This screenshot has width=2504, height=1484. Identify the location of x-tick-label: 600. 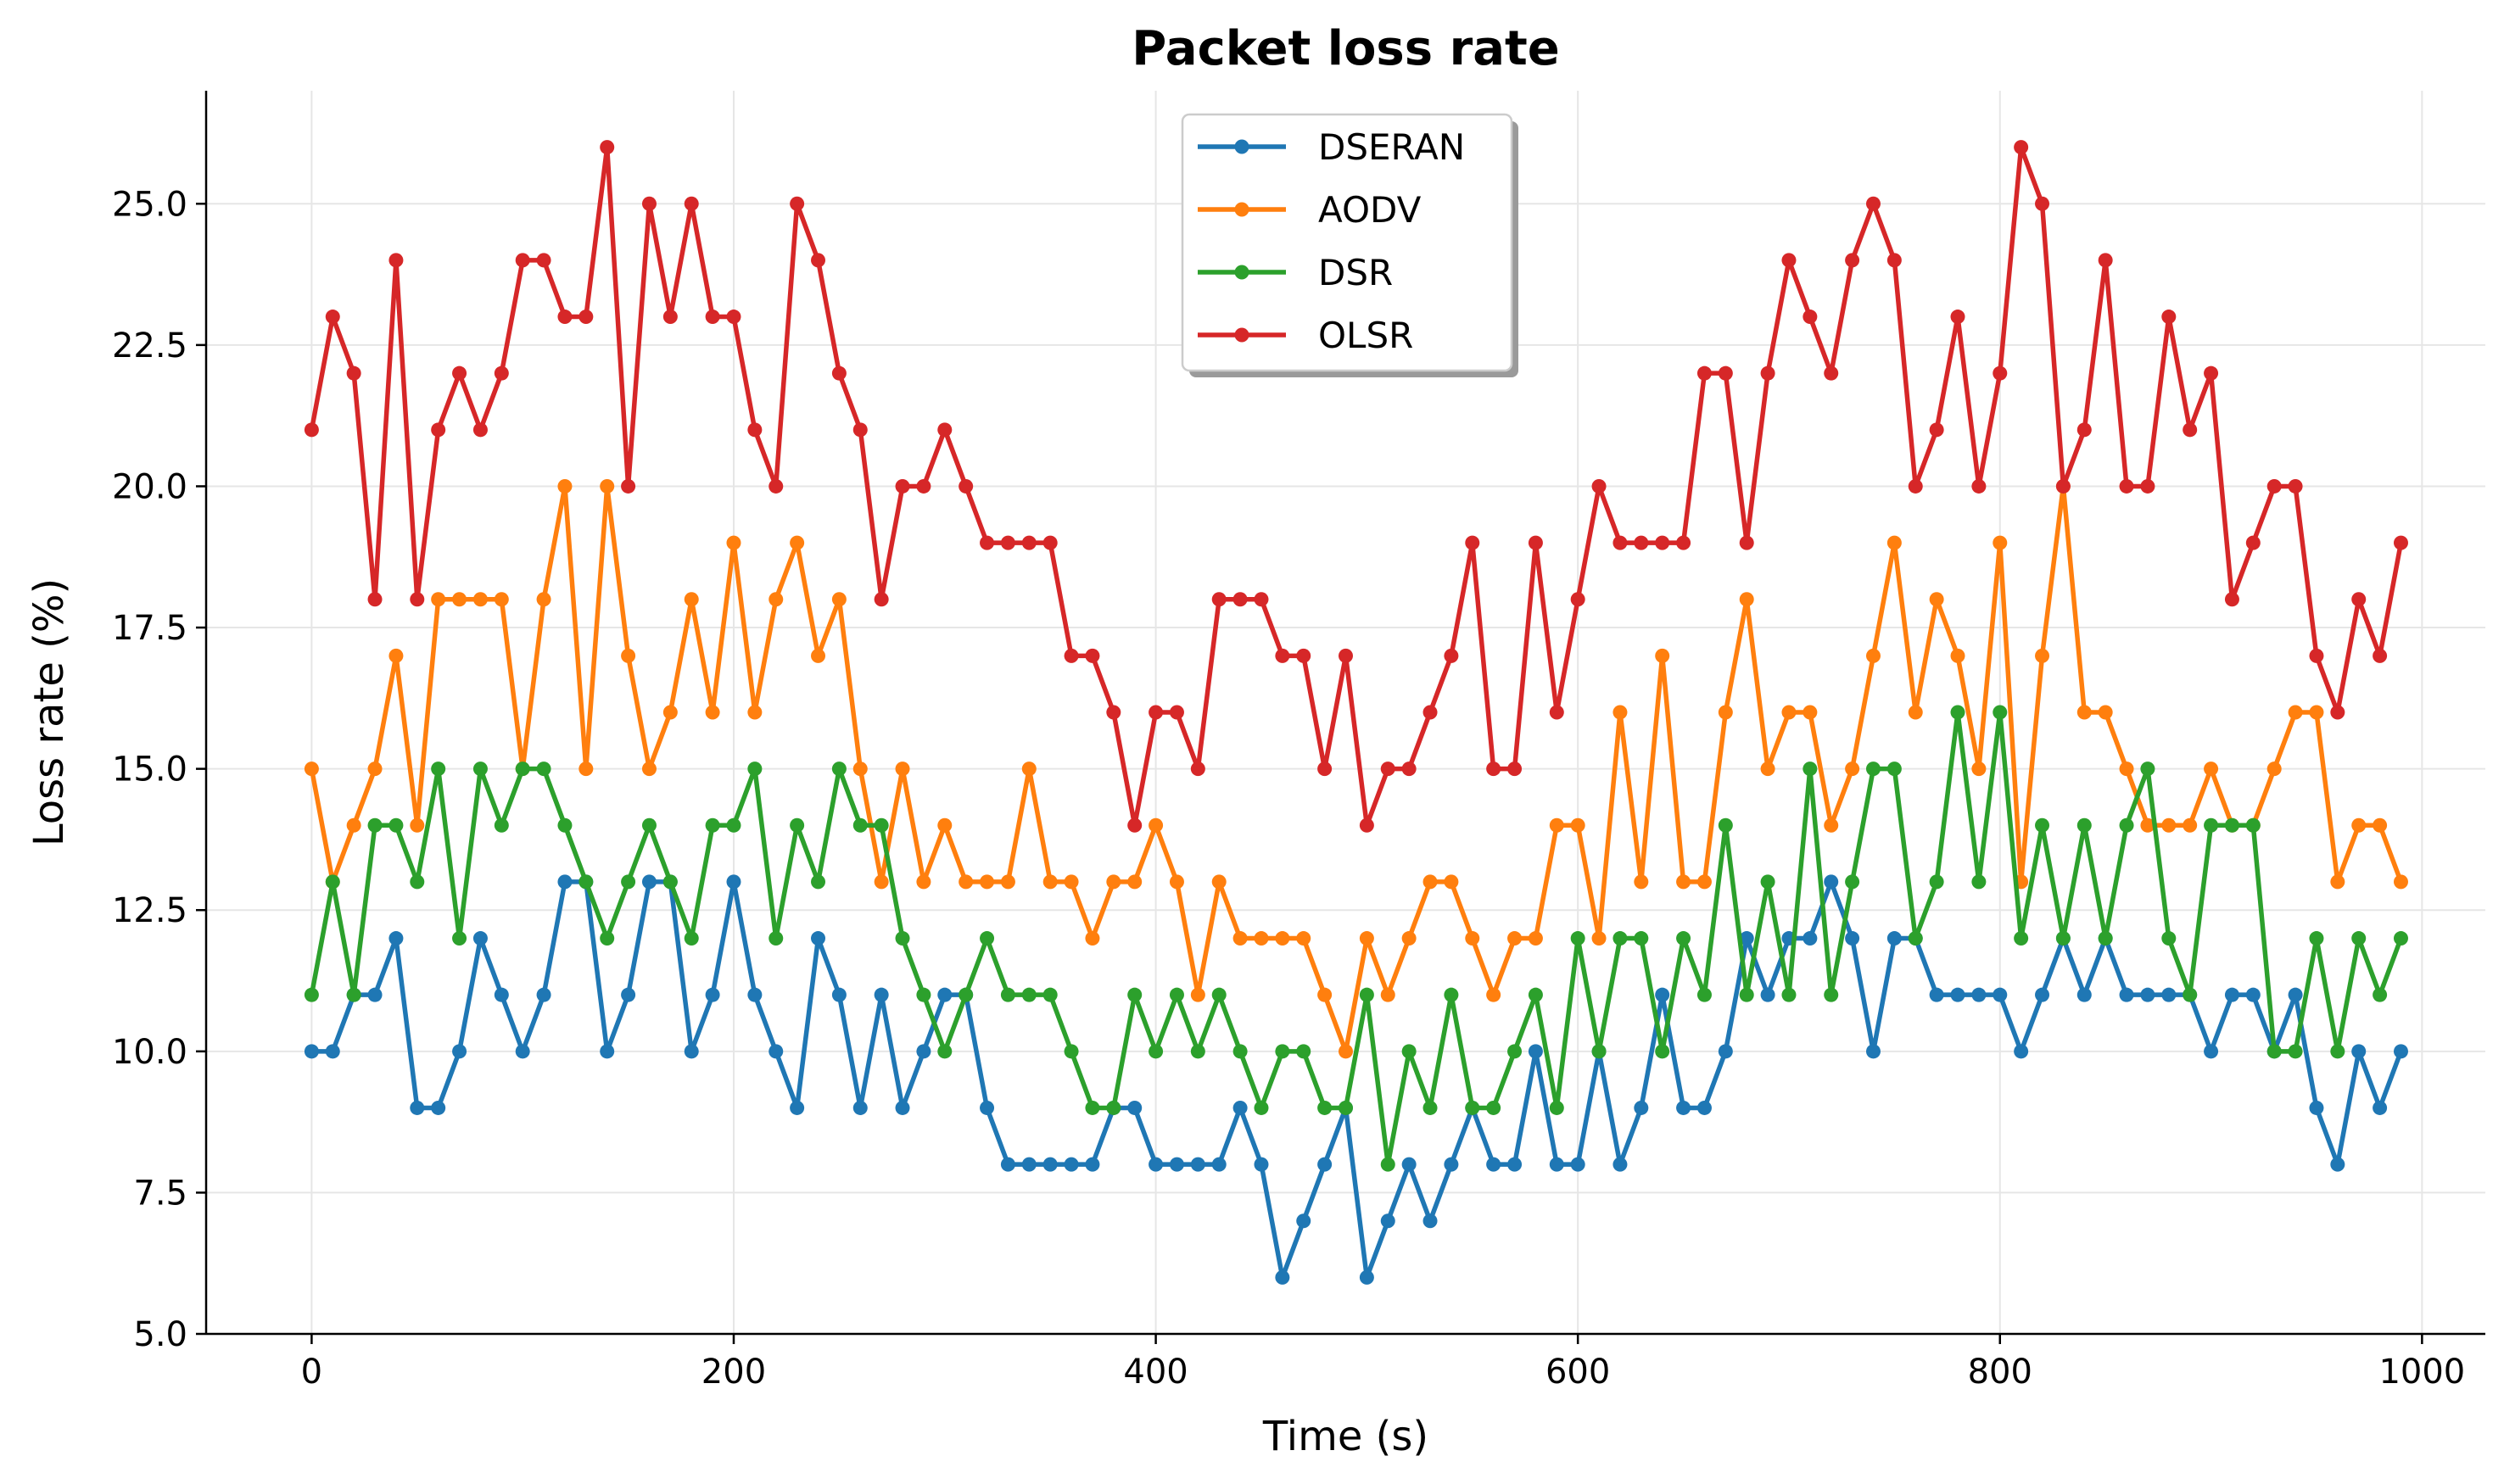
(1577, 1372).